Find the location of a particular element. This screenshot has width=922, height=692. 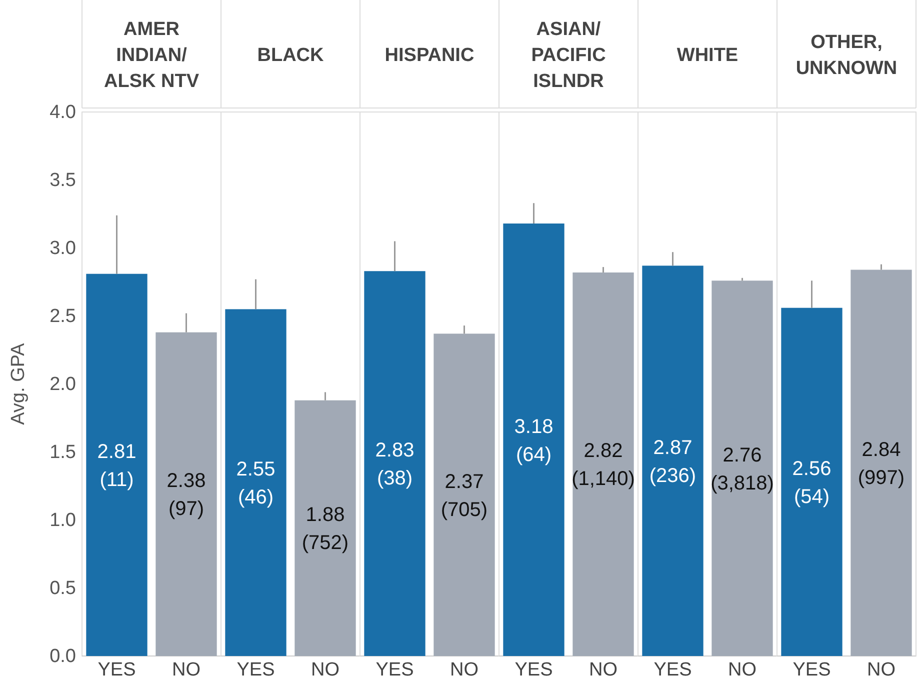

chart-title: HISPANIC is located at coordinates (429, 55).